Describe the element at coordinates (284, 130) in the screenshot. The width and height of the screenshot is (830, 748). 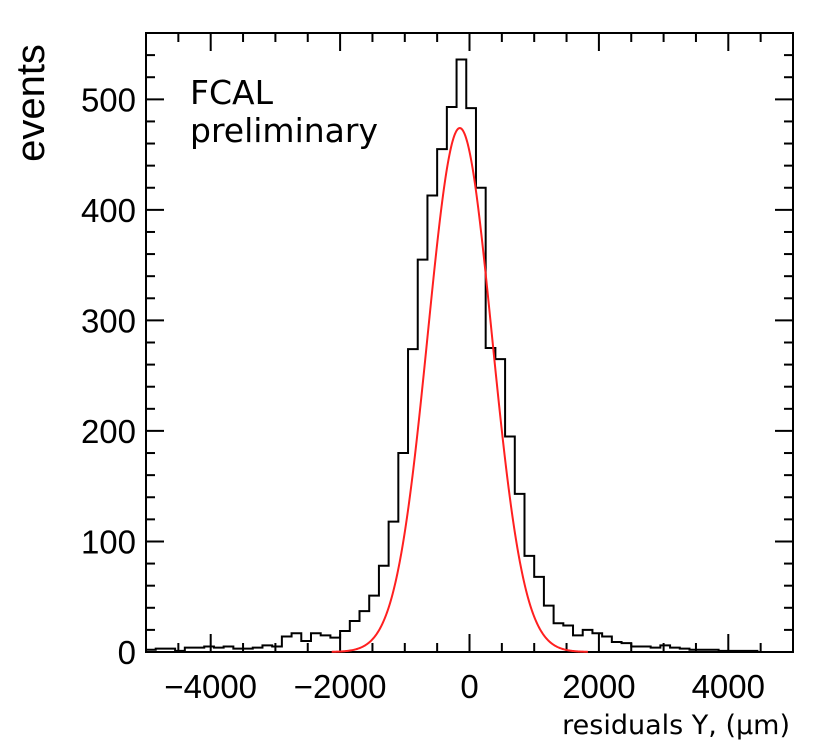
I see `annotation-text: preliminary` at that location.